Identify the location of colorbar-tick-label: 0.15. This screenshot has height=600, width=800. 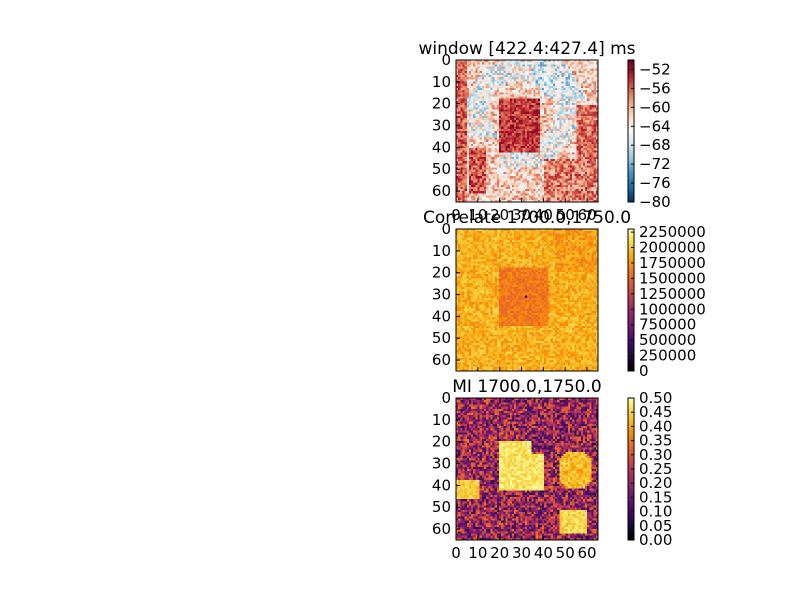
(655, 497).